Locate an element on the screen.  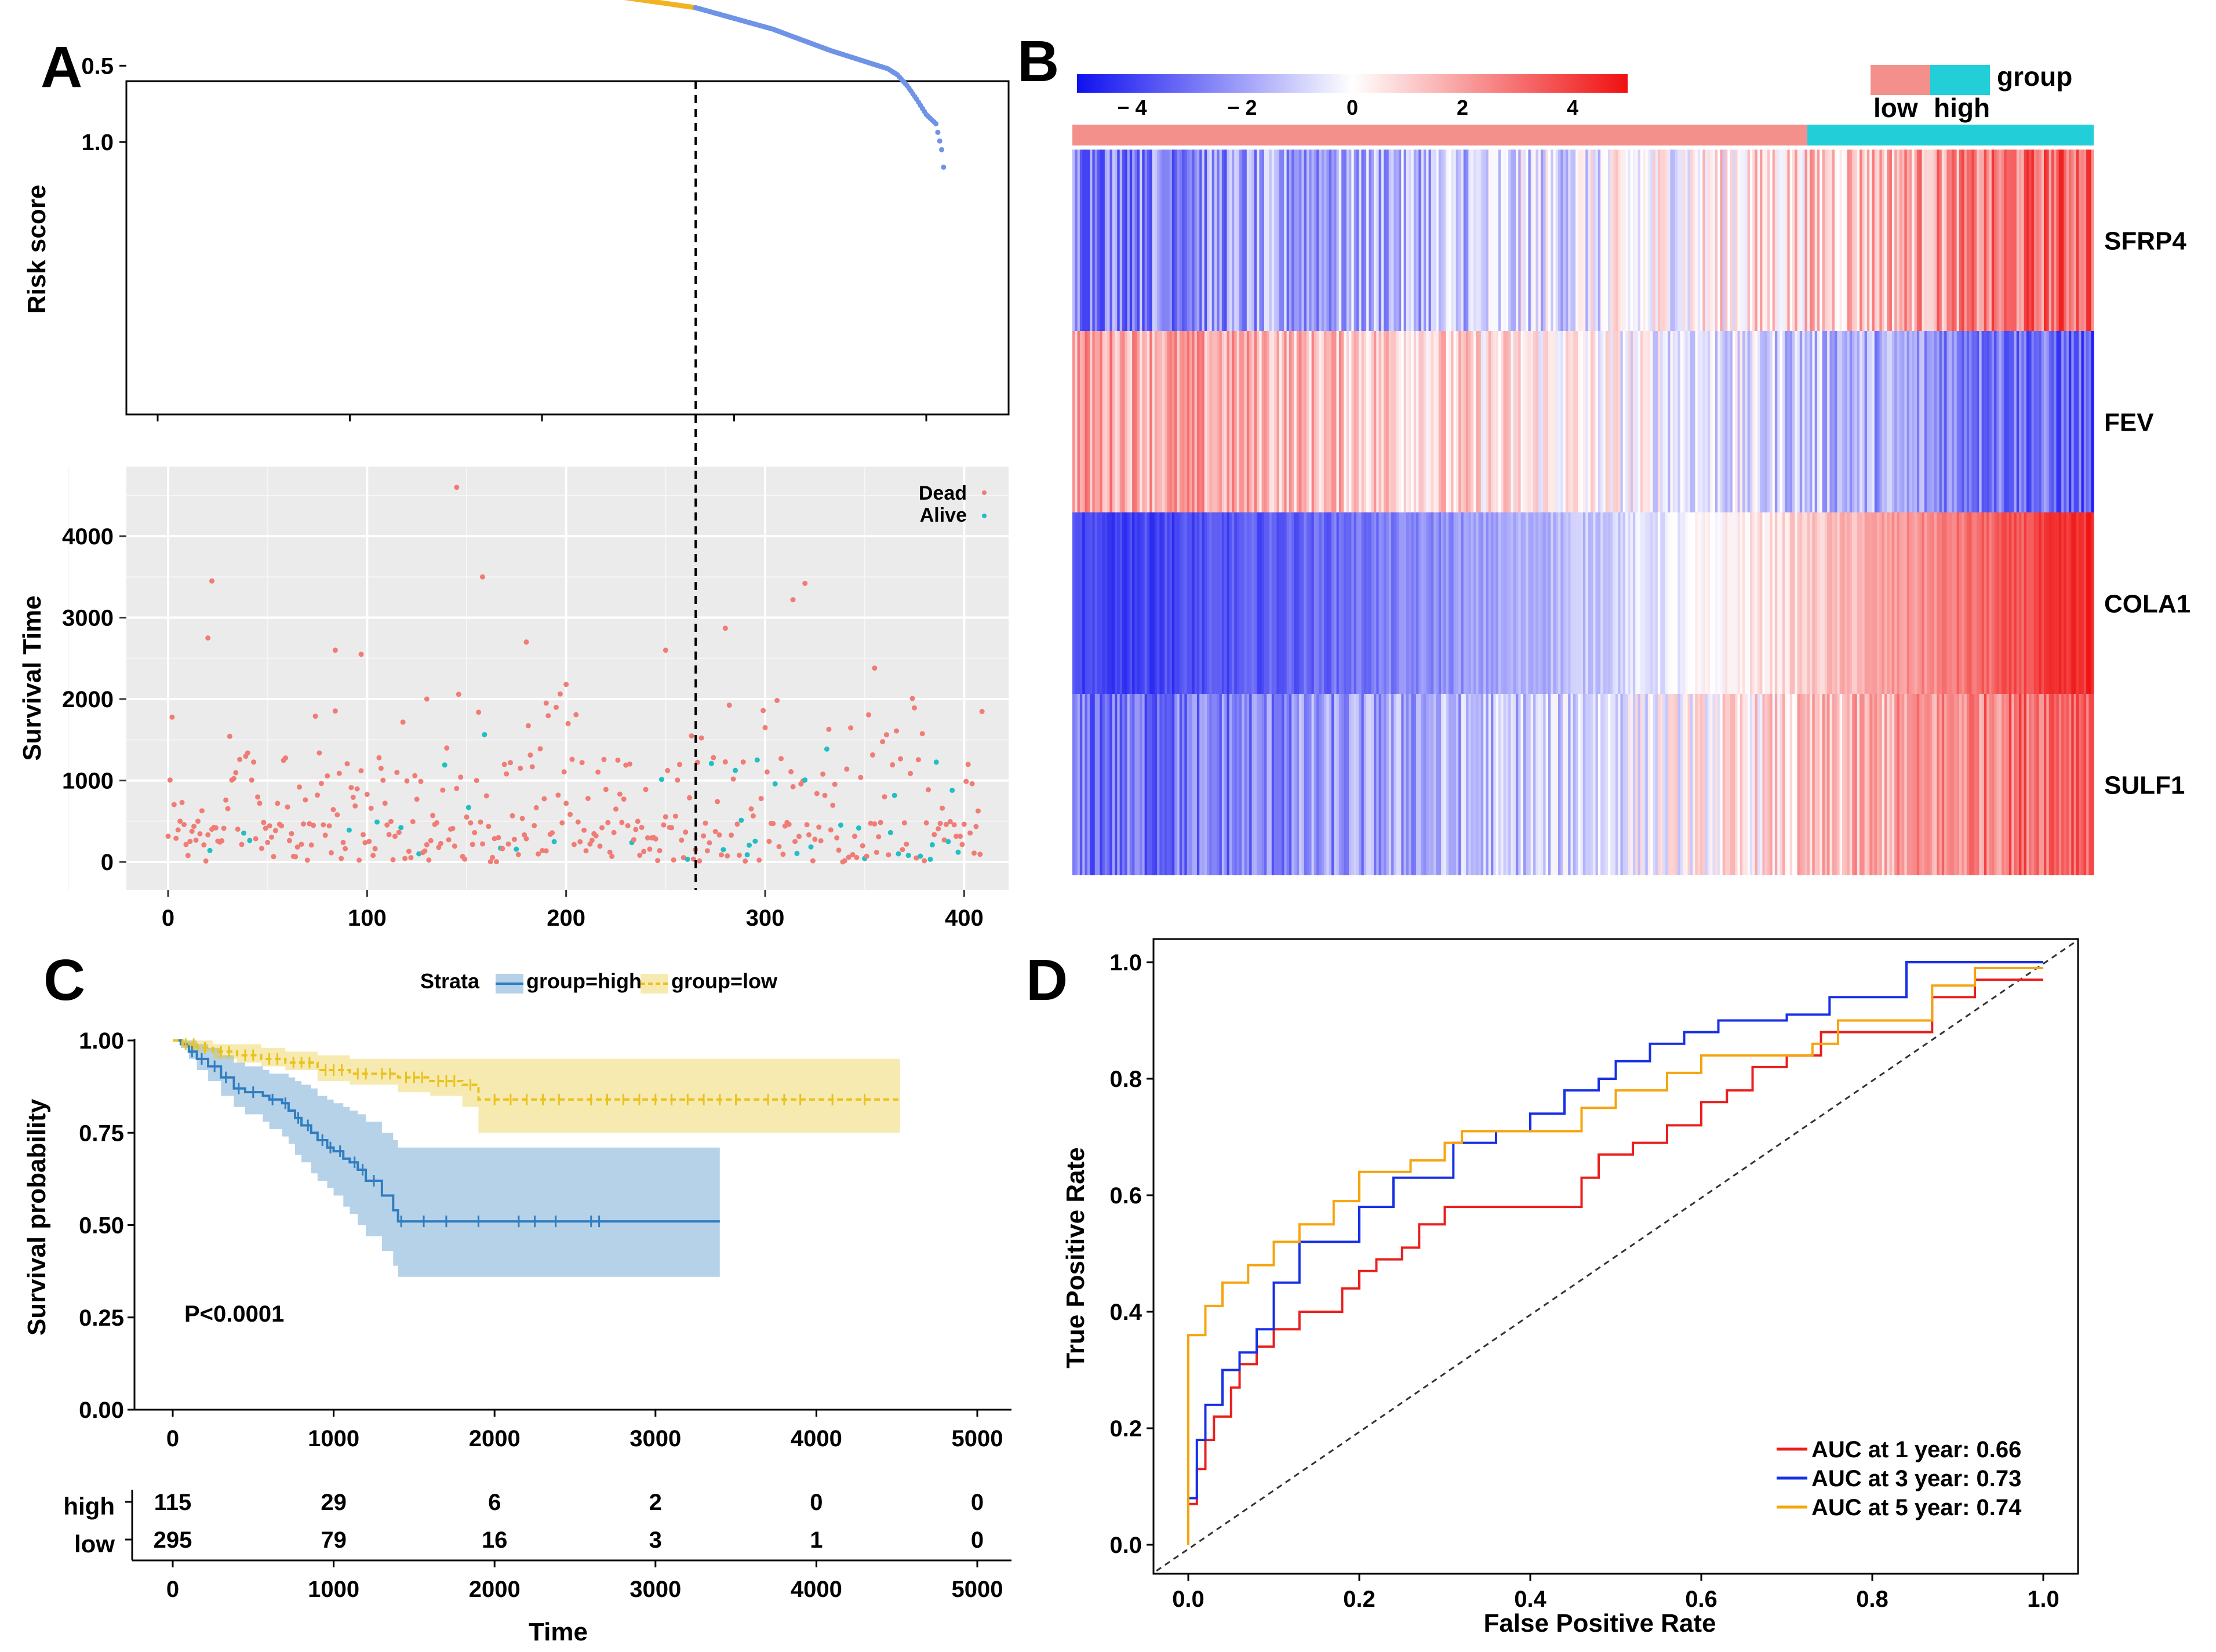
roc-curves is located at coordinates (1615, 1253).